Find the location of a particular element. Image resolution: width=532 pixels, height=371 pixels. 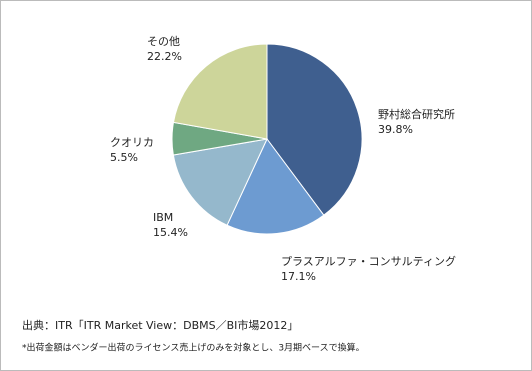

value-label: 39.8% is located at coordinates (395, 129).